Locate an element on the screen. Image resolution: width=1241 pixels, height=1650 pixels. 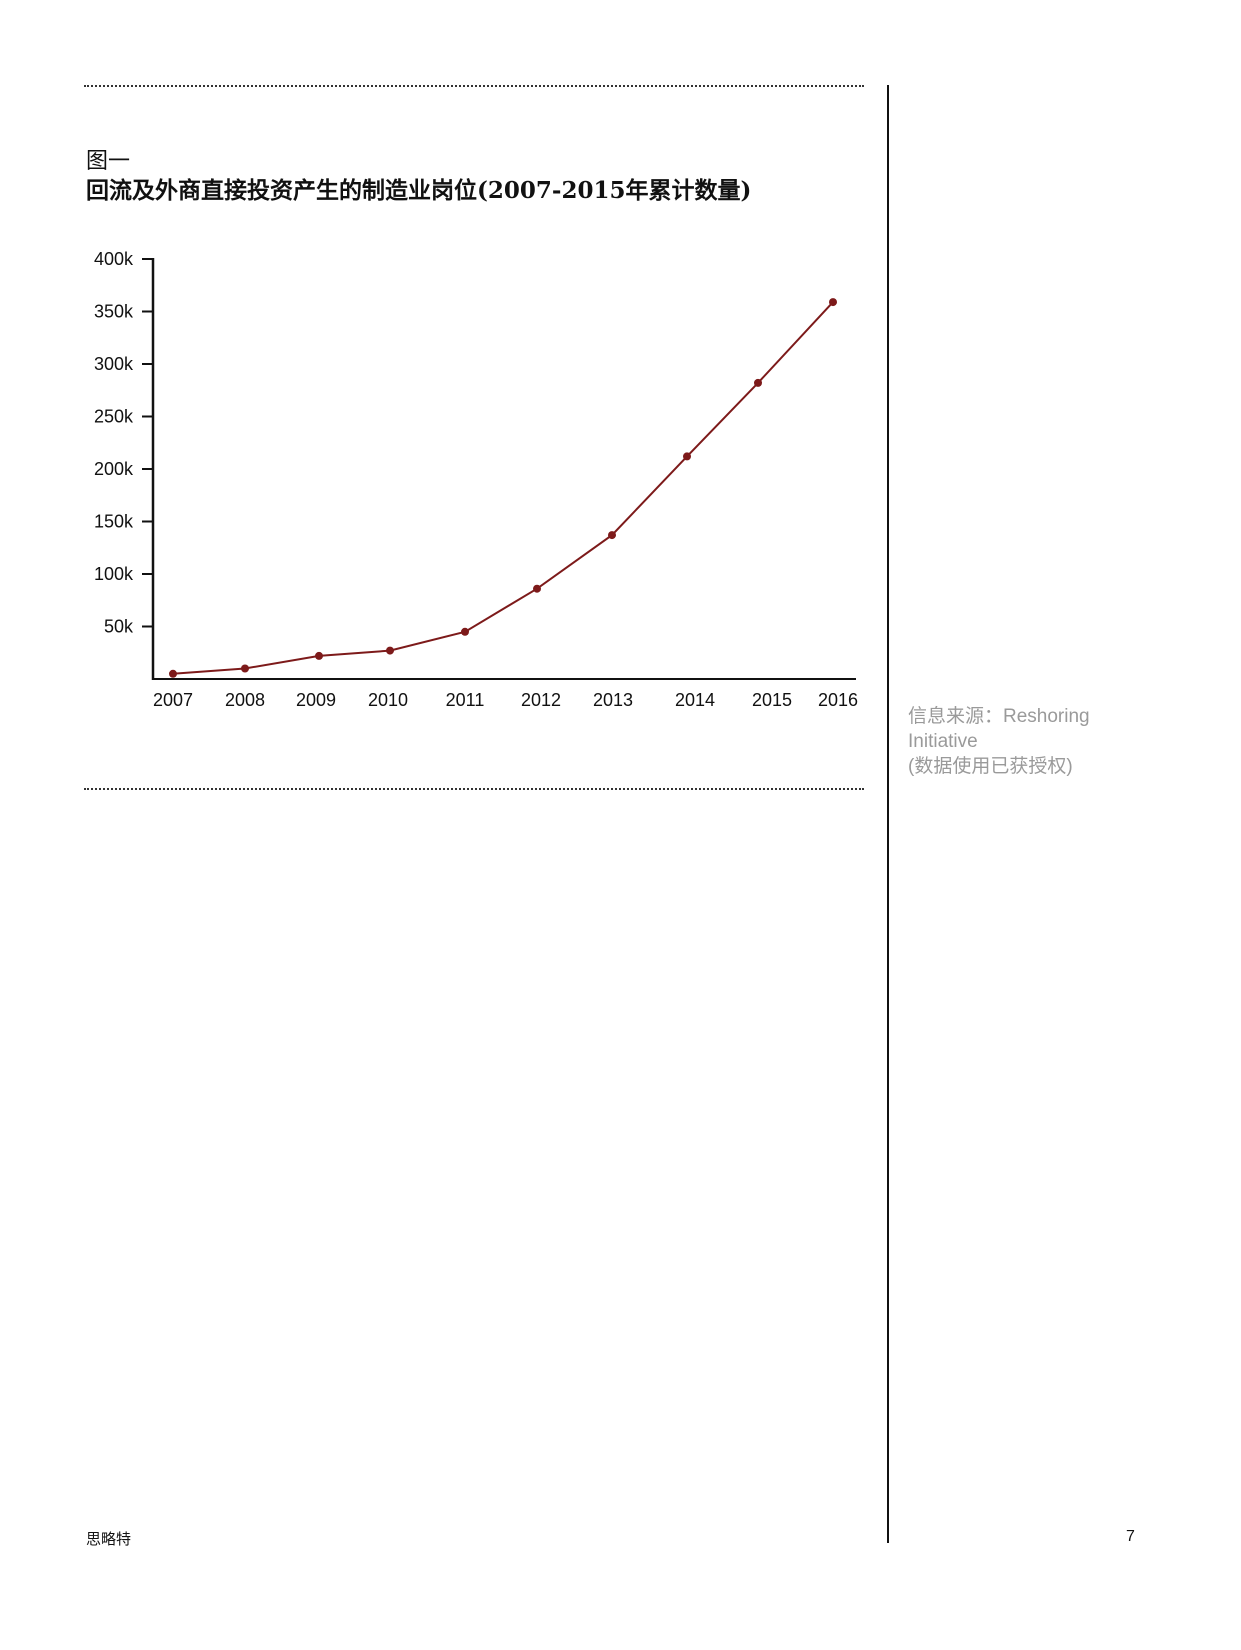
y-tick-label: 200k is located at coordinates (114, 469).